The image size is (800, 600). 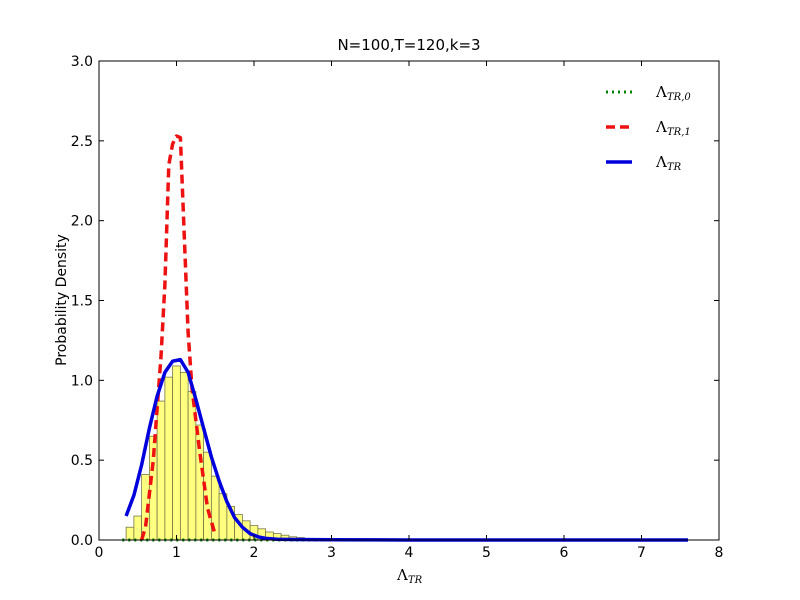 What do you see at coordinates (99, 553) in the screenshot?
I see `x-tick-label: 0` at bounding box center [99, 553].